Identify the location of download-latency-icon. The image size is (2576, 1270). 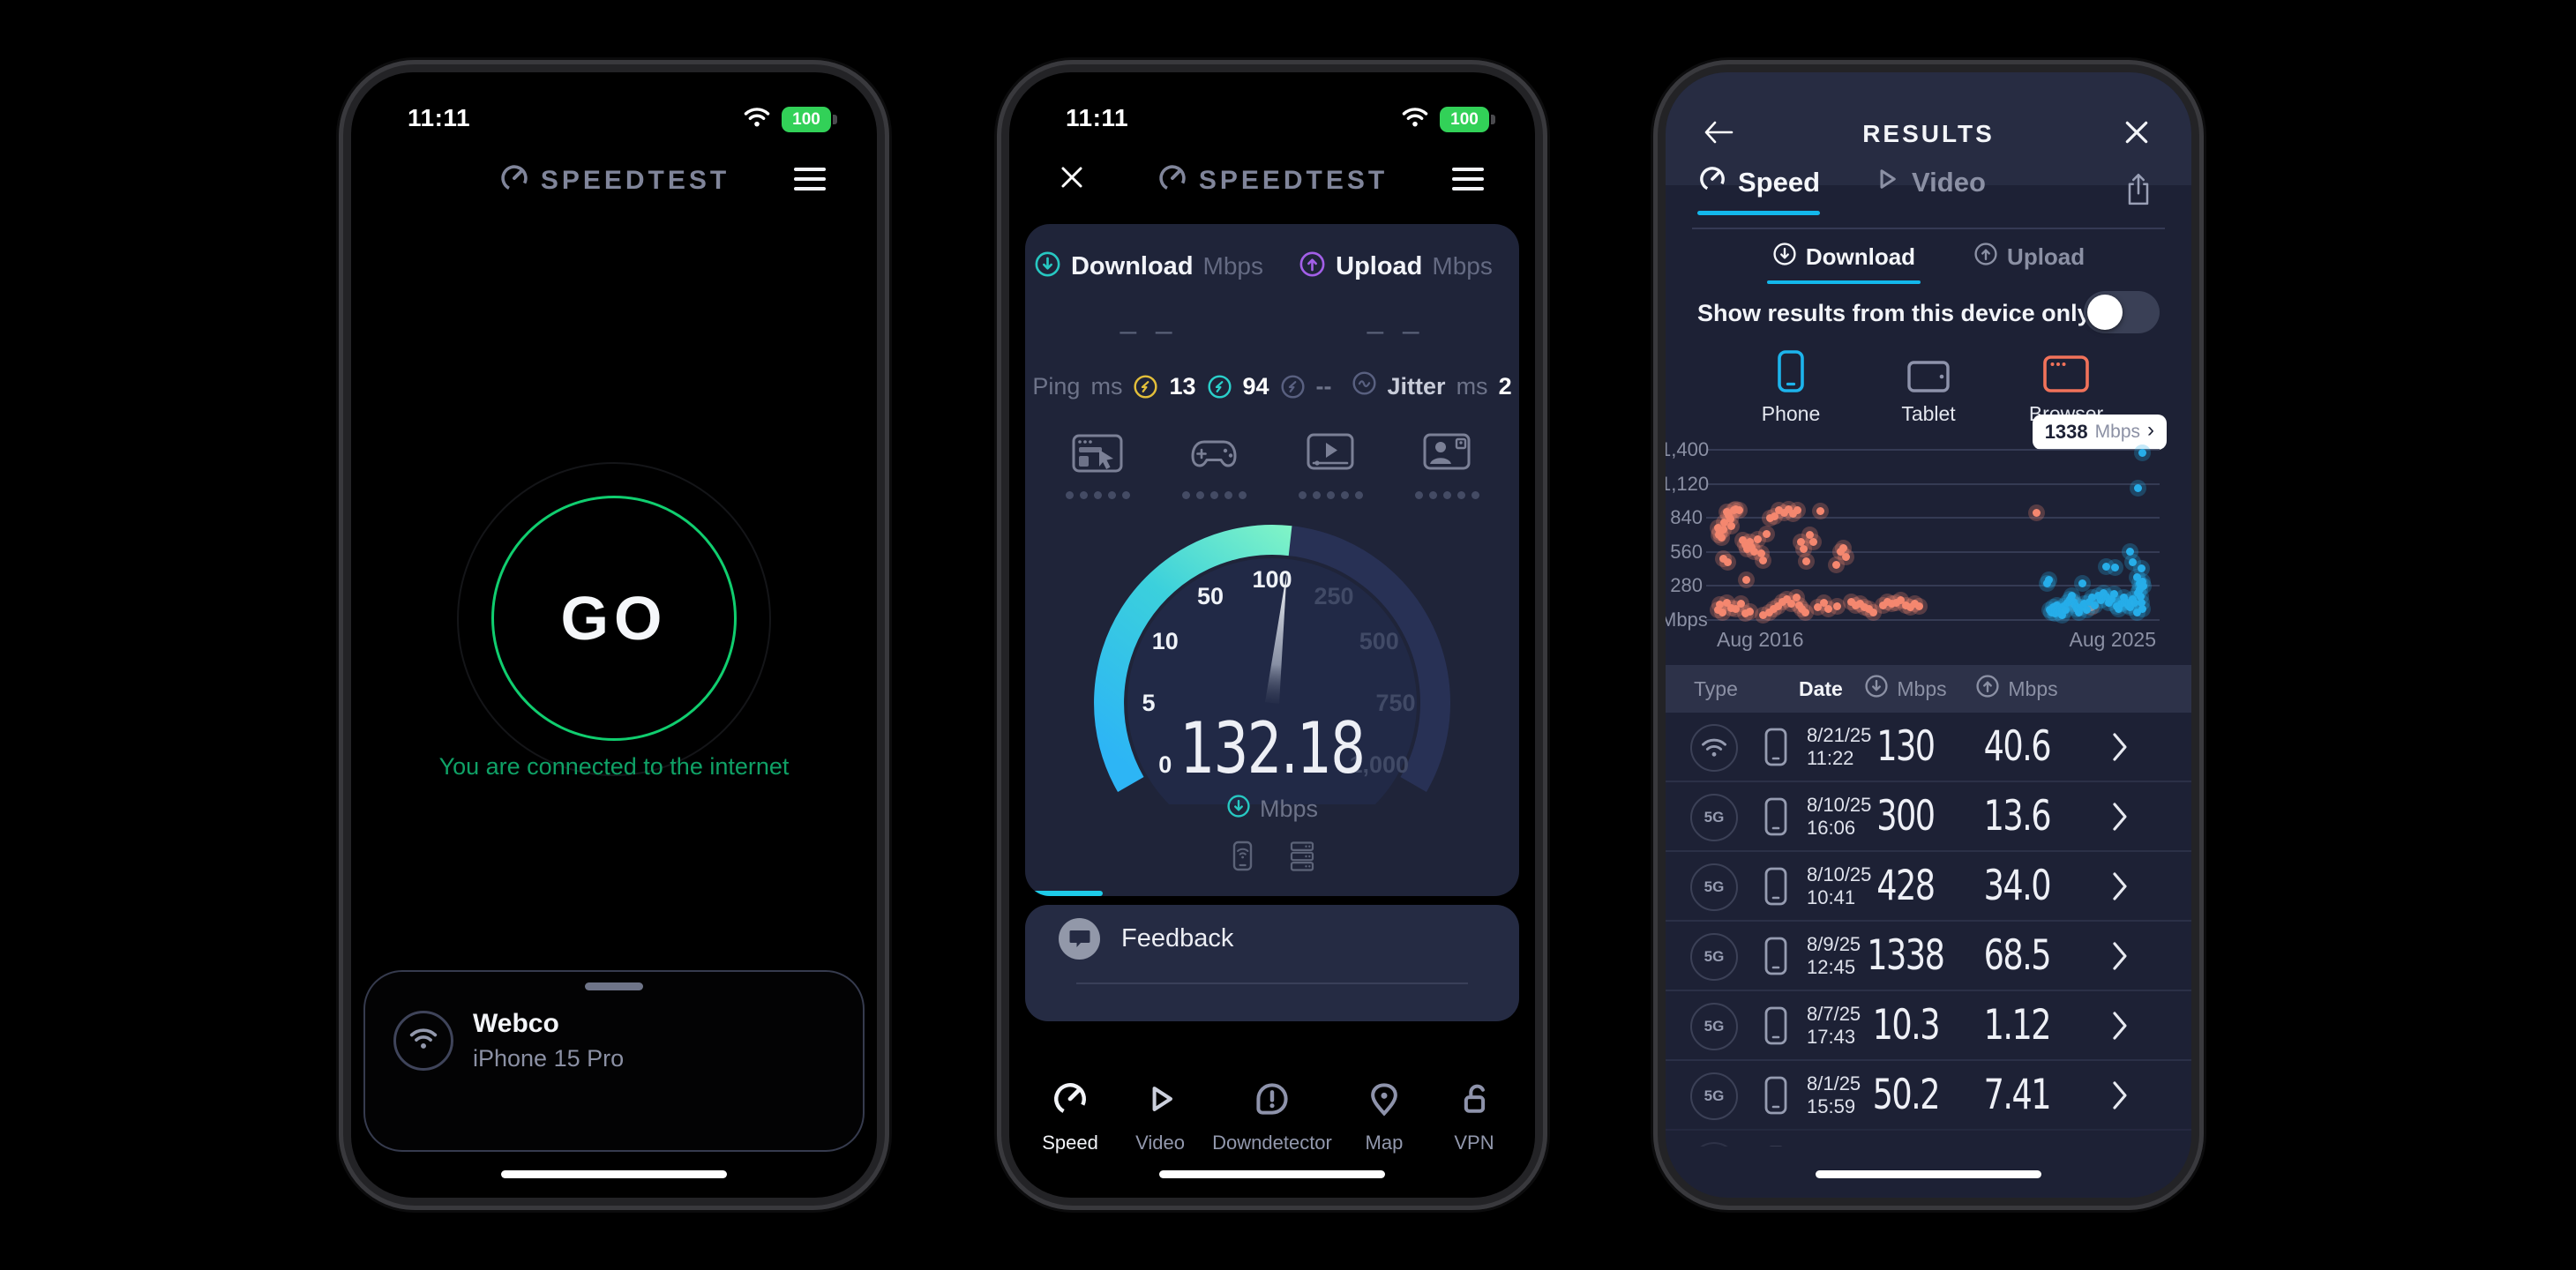
(1220, 387).